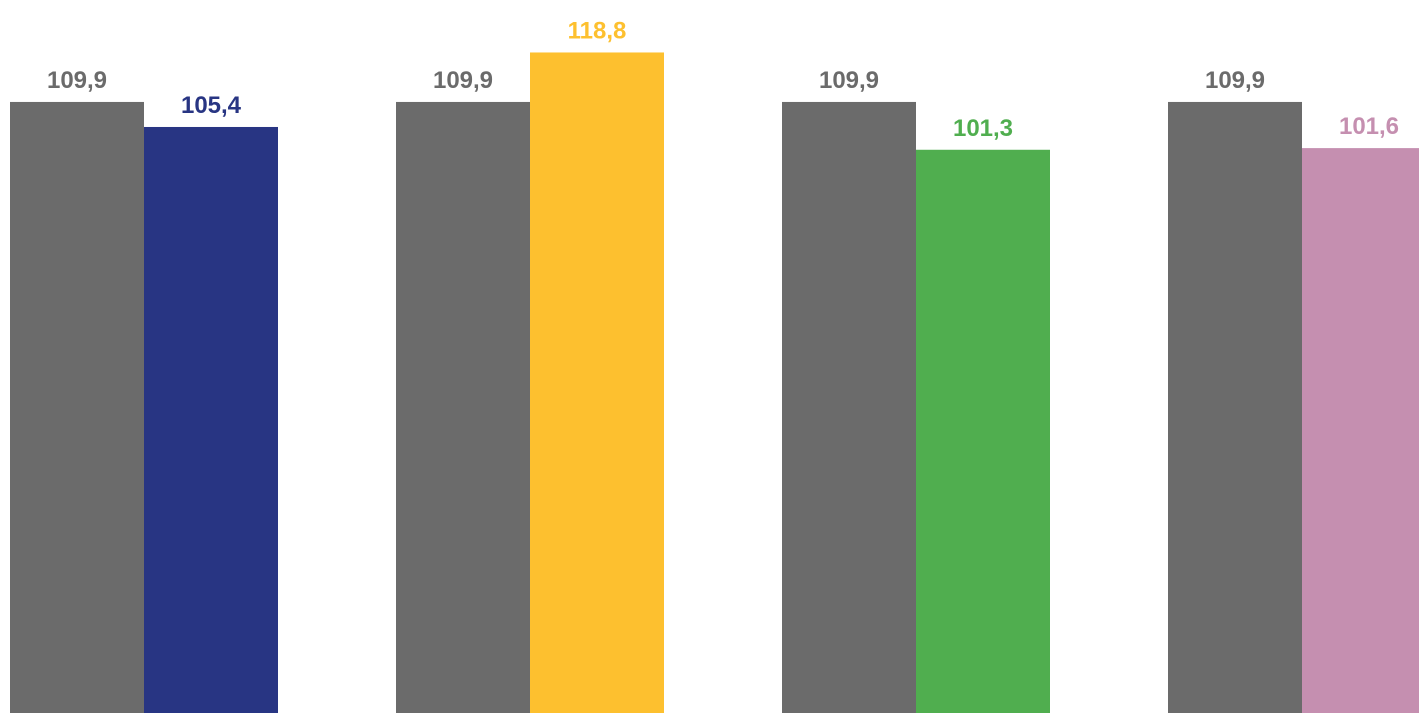 The height and width of the screenshot is (713, 1419). I want to click on bar-value-label-4-1: 109,9, so click(1235, 80).